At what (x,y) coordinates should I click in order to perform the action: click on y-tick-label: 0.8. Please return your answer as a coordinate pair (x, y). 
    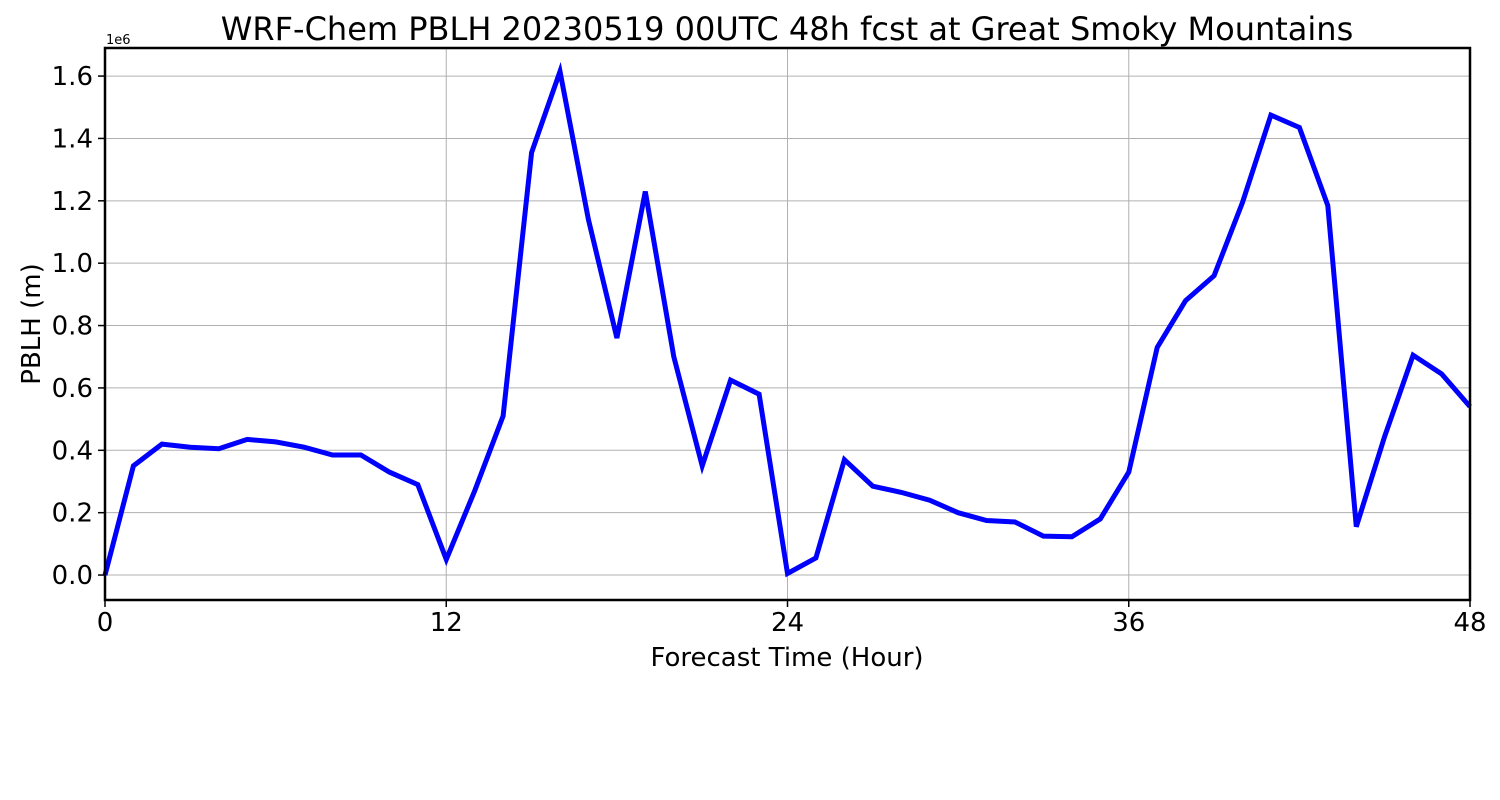
    Looking at the image, I should click on (72, 327).